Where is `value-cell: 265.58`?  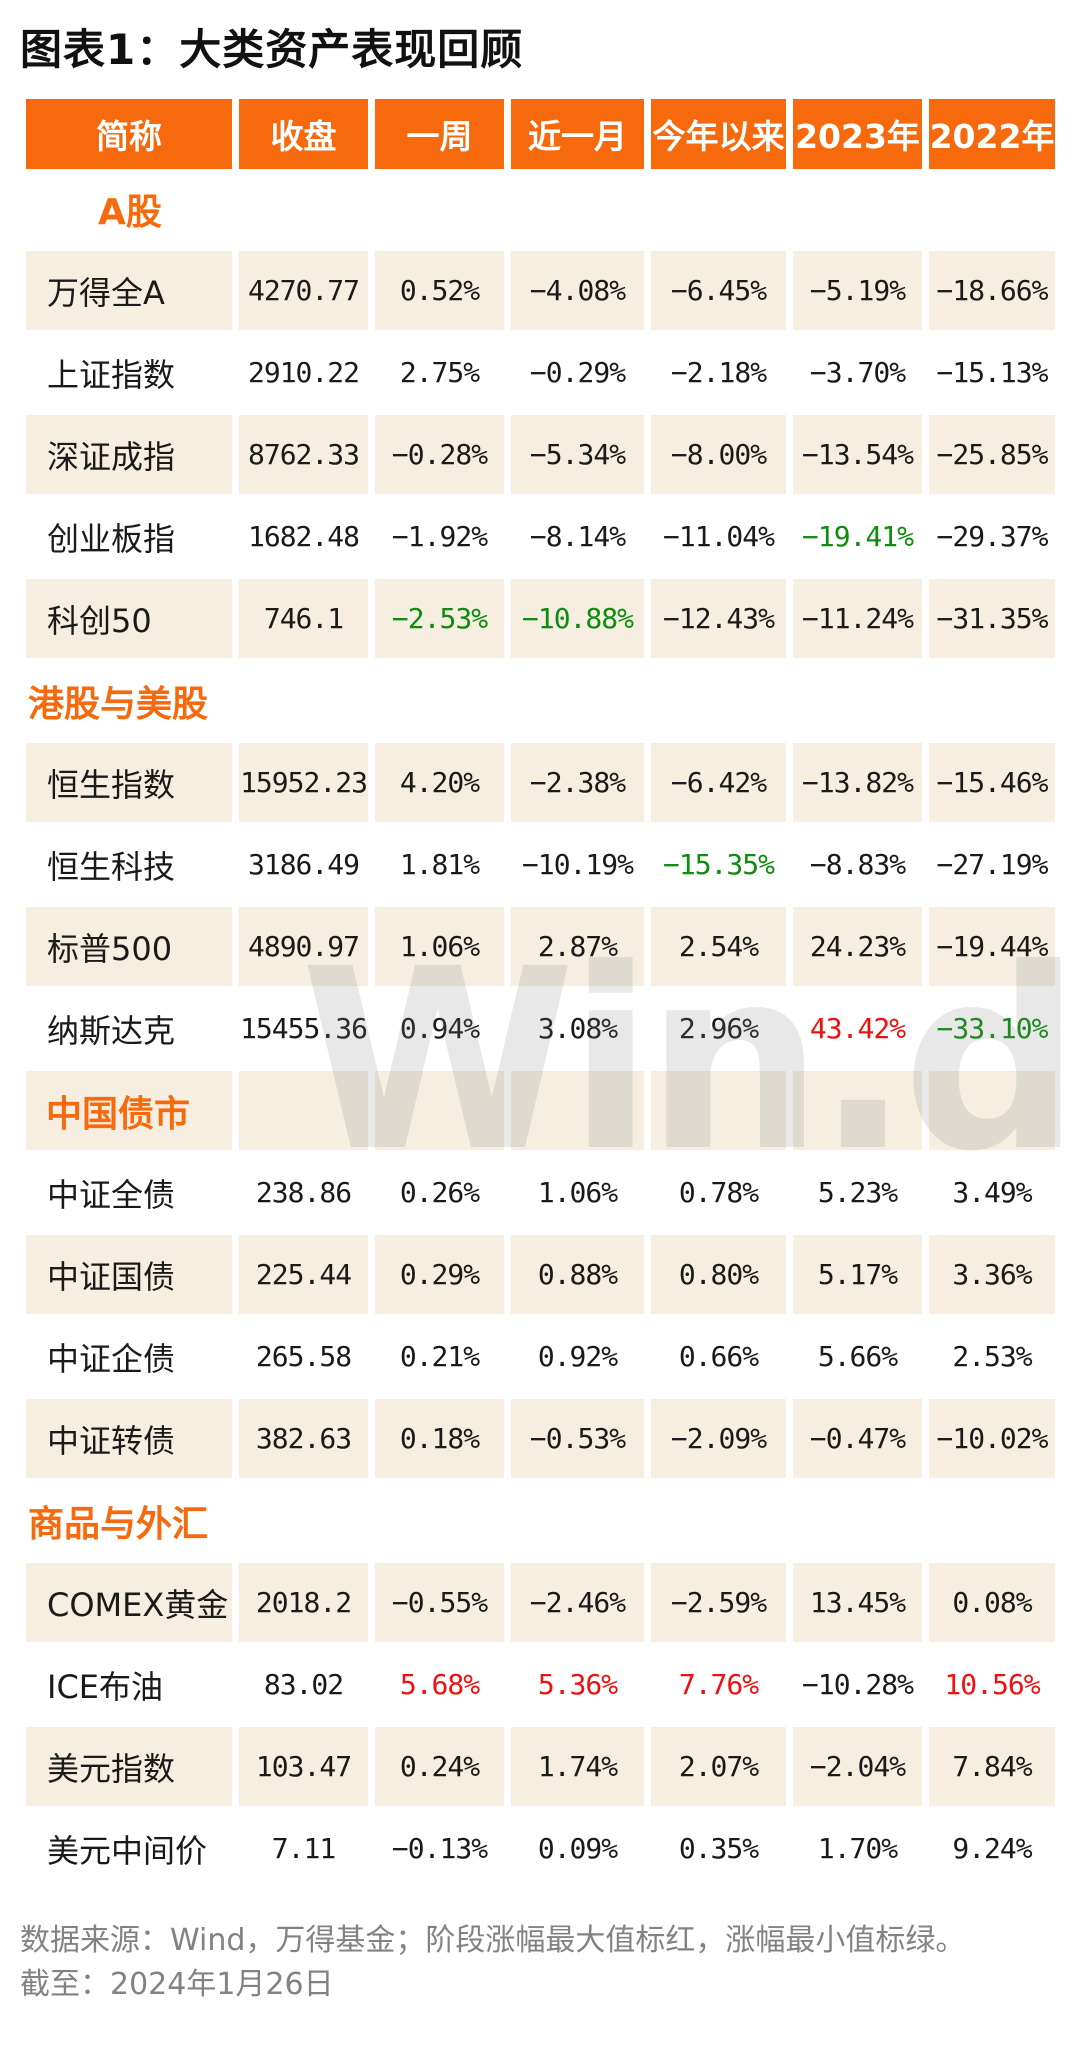 value-cell: 265.58 is located at coordinates (300, 1358).